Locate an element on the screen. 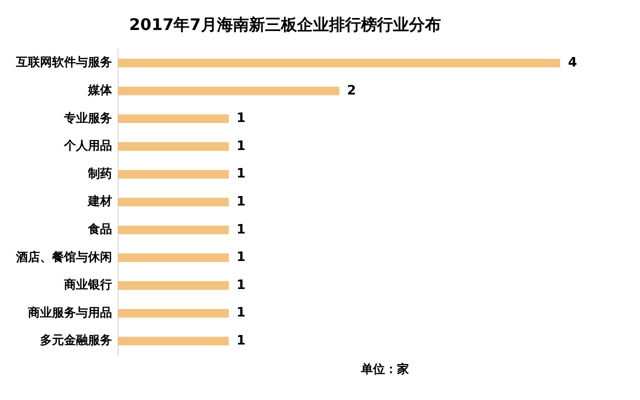  y-tick-label: 商业银行 is located at coordinates (87, 285).